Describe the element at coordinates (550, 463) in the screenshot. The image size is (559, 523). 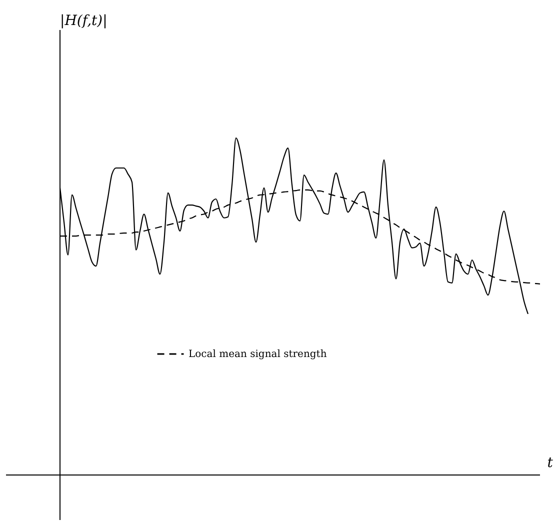
I see `x-axis-title: t` at that location.